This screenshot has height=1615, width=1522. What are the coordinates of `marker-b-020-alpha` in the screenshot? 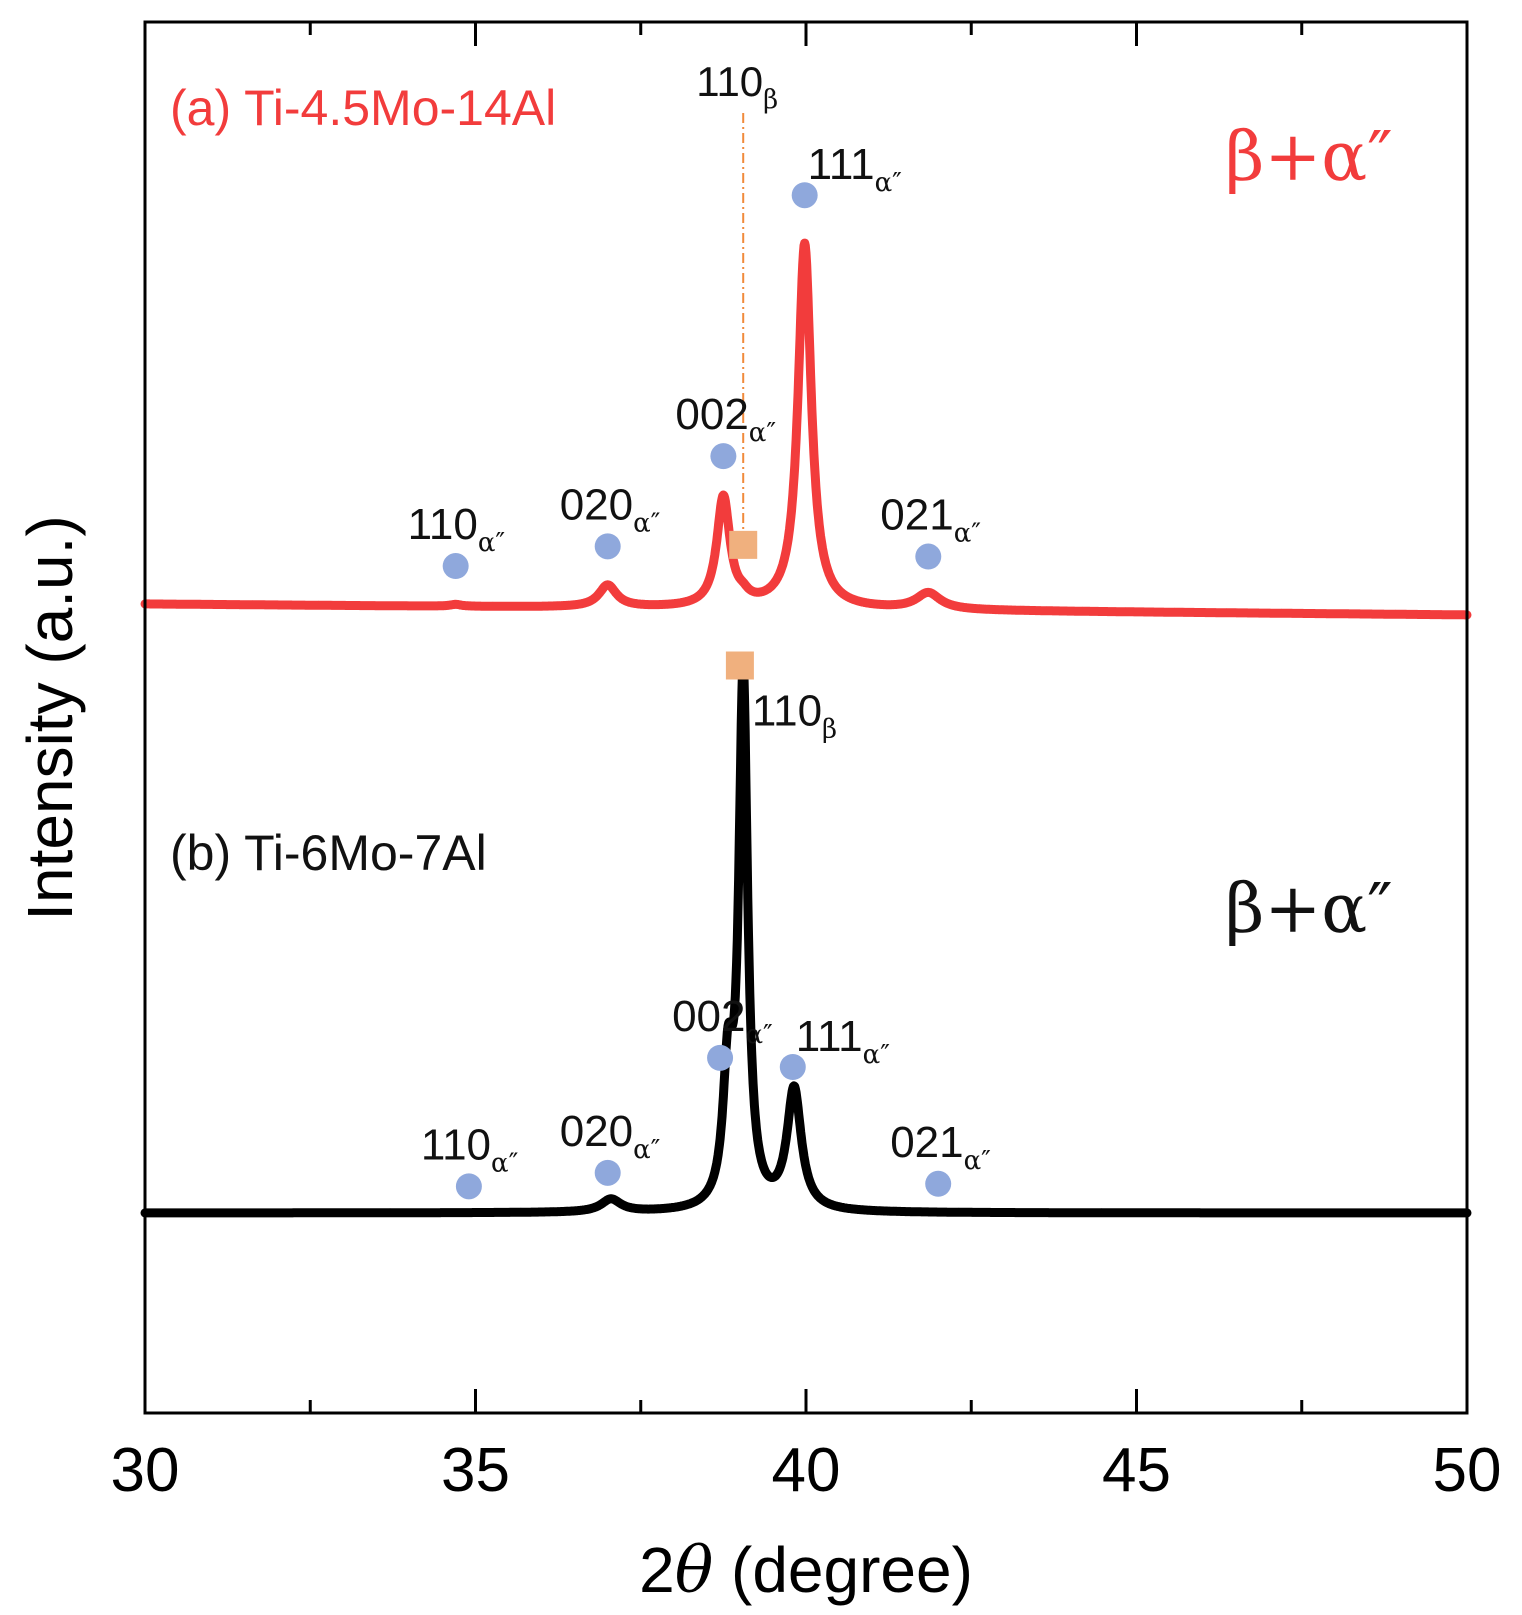 It's located at (607, 1172).